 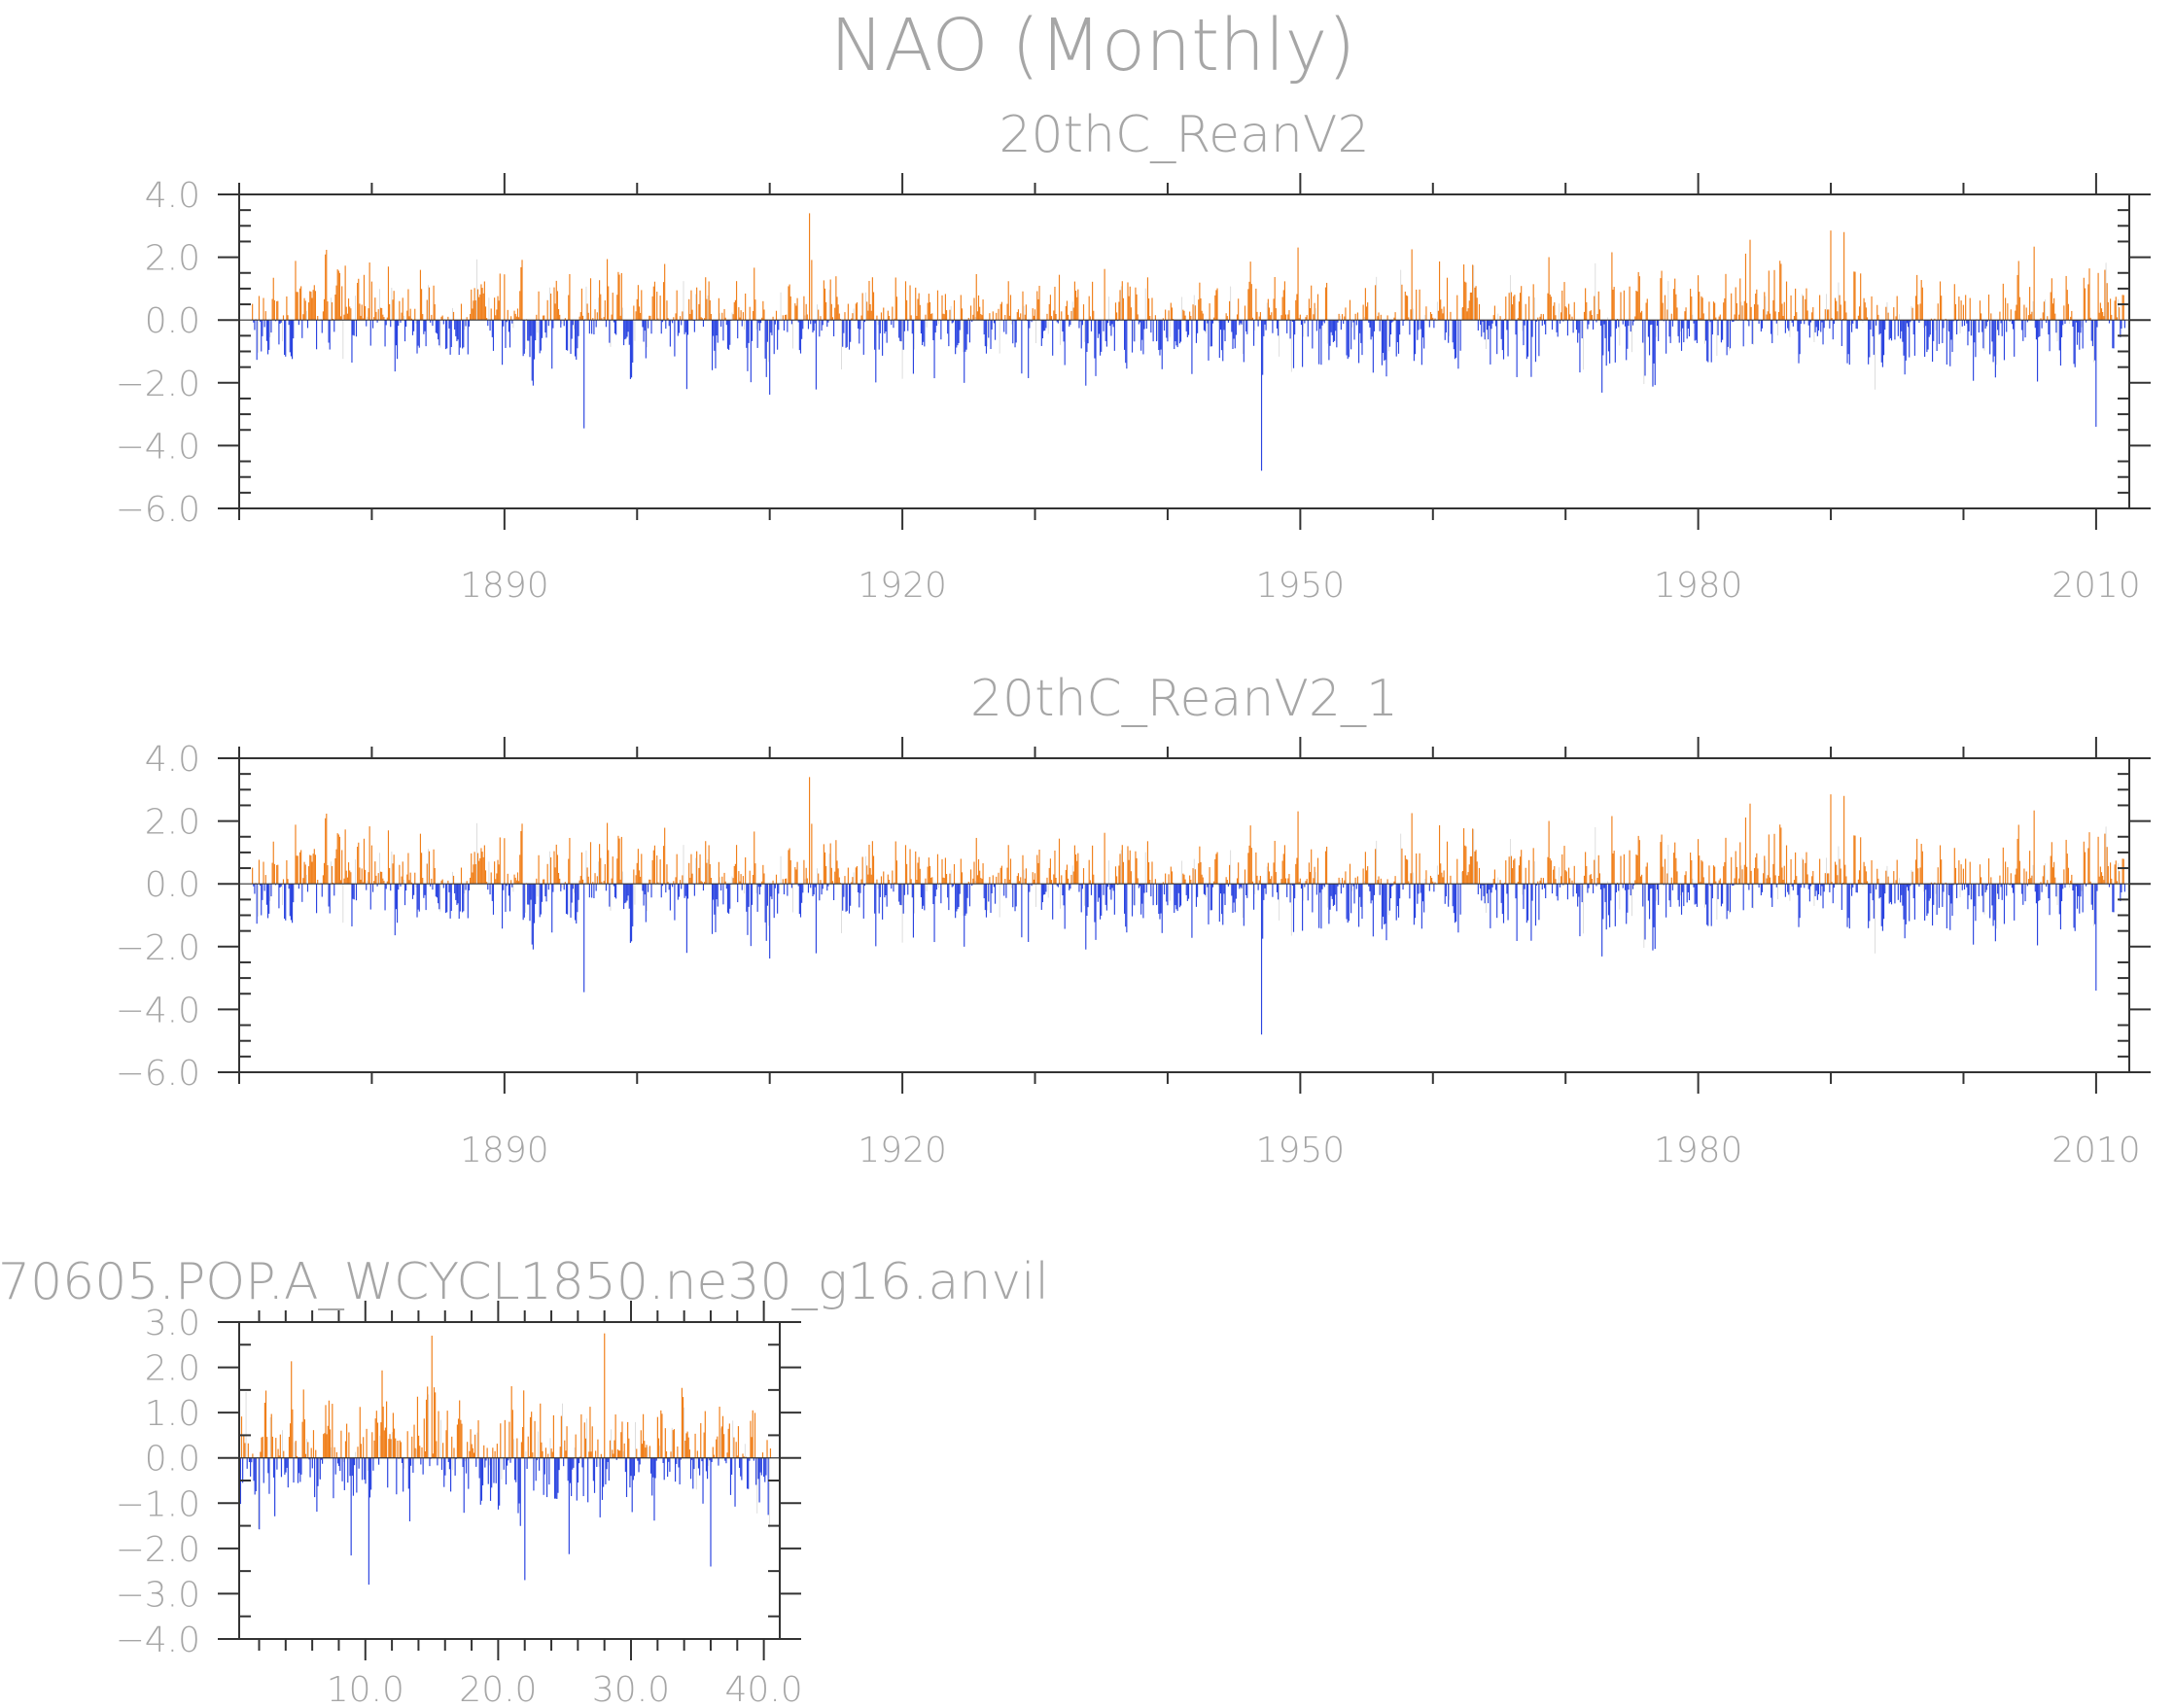 I want to click on x-tick-label: 30.0, so click(x=631, y=1689).